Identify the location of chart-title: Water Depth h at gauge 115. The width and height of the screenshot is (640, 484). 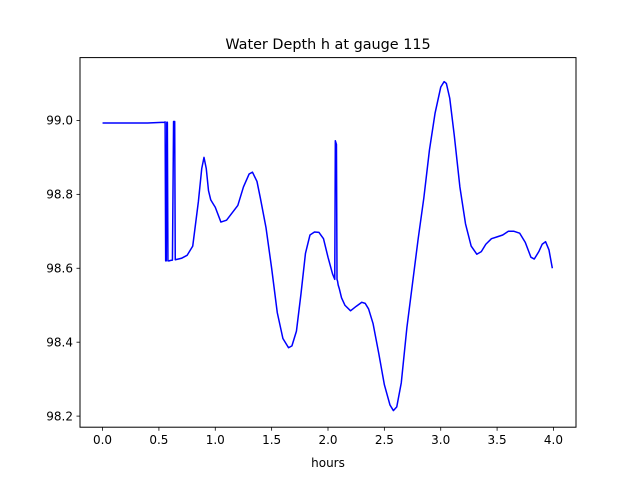
(327, 45).